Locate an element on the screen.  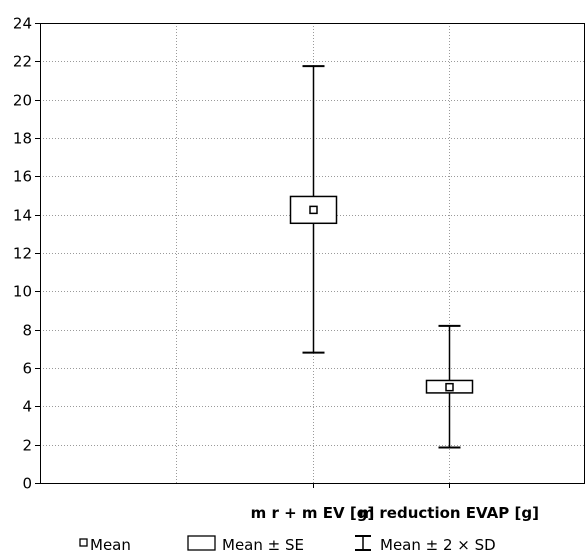
y-tick-label: 2 is located at coordinates (27, 446).